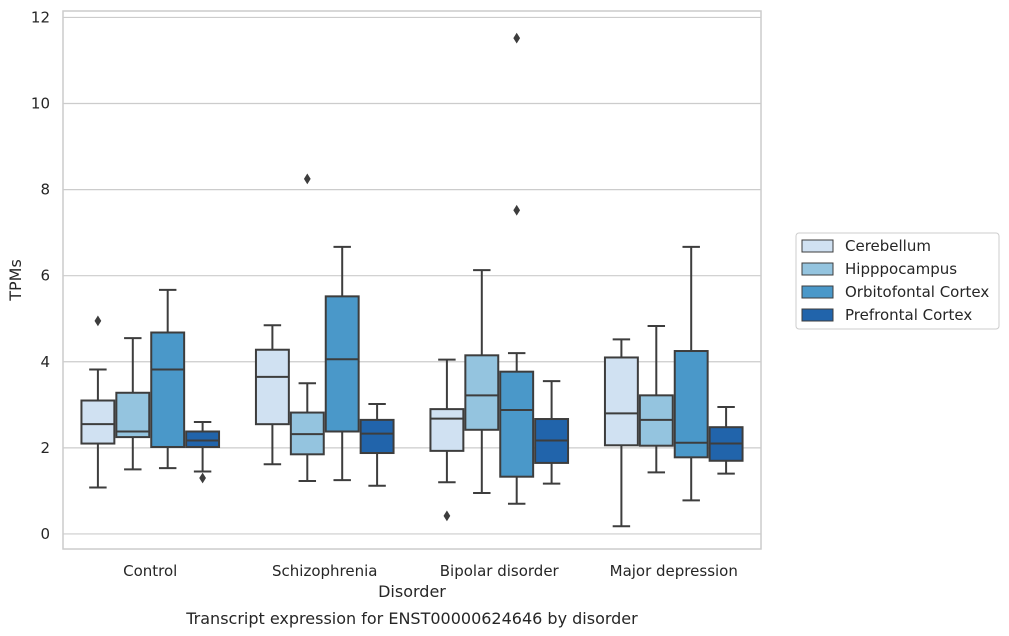 The width and height of the screenshot is (1009, 636). What do you see at coordinates (917, 292) in the screenshot?
I see `legend-label: Orbitofontal Cortex` at bounding box center [917, 292].